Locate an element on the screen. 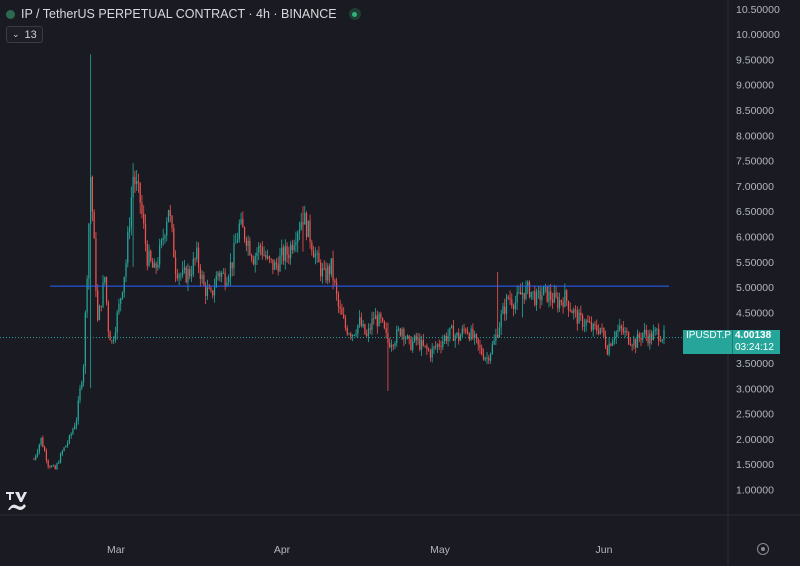 This screenshot has height=566, width=800. y-tick-label: 2.50000 is located at coordinates (755, 415).